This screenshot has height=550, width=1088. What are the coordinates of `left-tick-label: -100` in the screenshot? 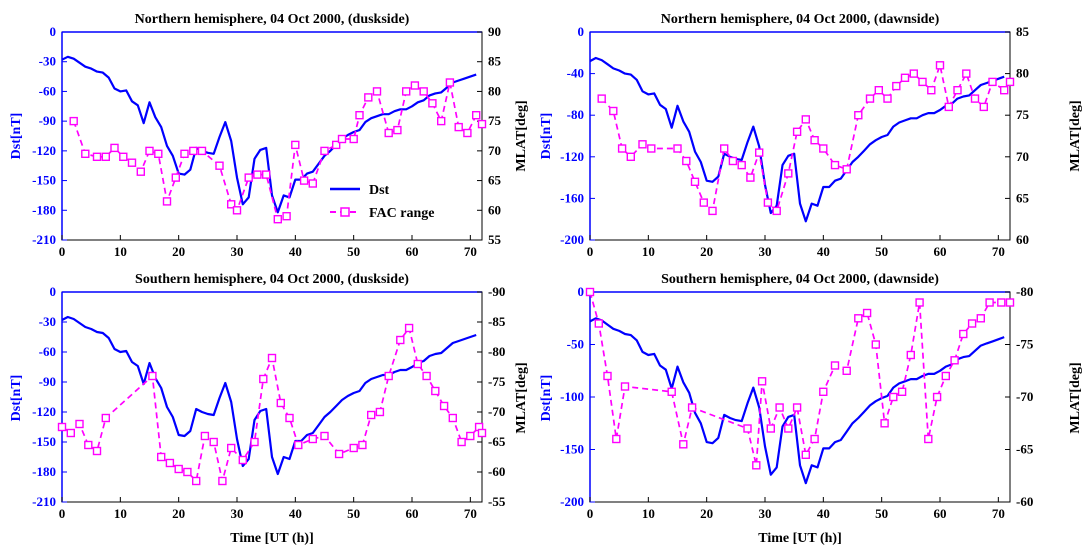 It's located at (572, 396).